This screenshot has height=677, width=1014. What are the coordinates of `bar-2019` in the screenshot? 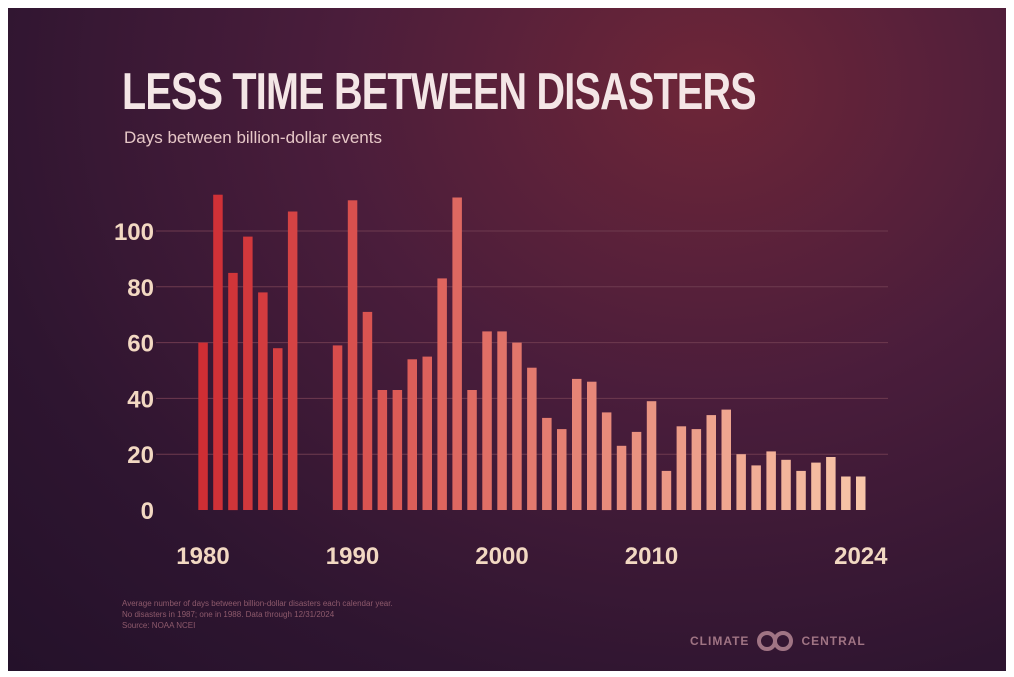 It's located at (786, 484).